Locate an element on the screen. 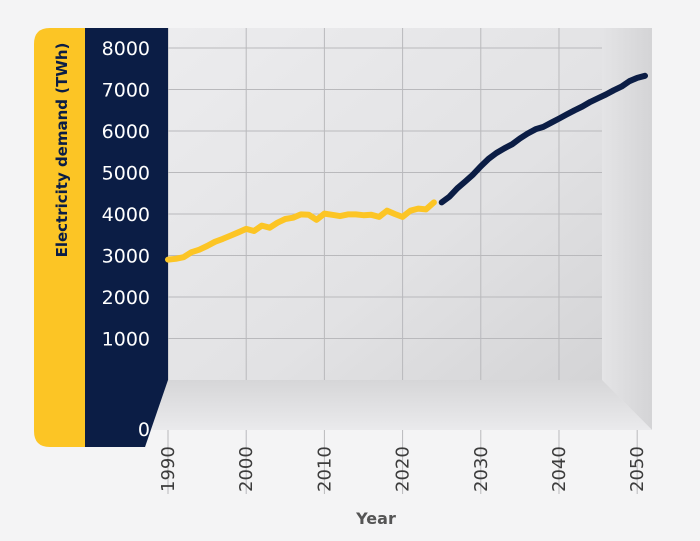 The image size is (700, 541). y-tick-label: 4000 is located at coordinates (126, 215).